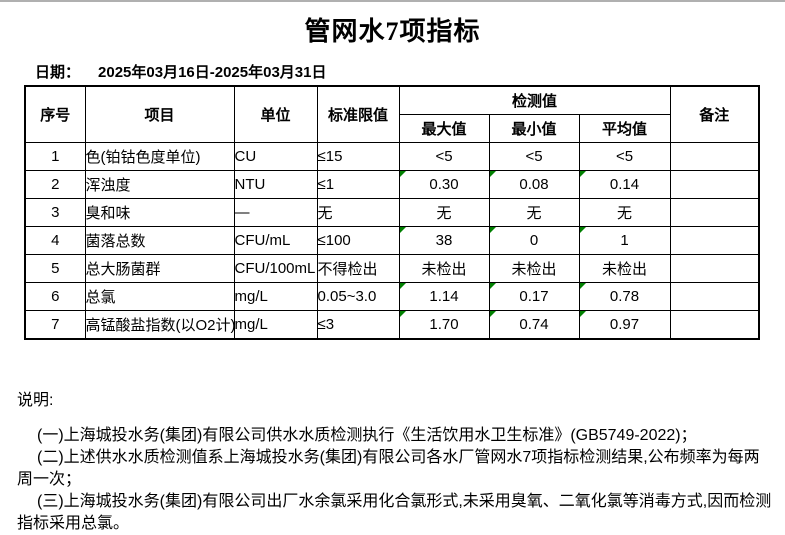 This screenshot has height=535, width=785. Describe the element at coordinates (212, 72) in the screenshot. I see `date-value: 2025年03月16日-2025年03月31日` at that location.